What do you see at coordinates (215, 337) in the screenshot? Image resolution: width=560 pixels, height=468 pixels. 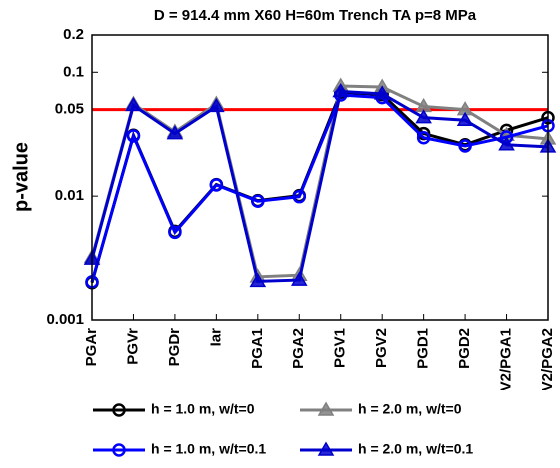 I see `x-tick-label: Iar` at bounding box center [215, 337].